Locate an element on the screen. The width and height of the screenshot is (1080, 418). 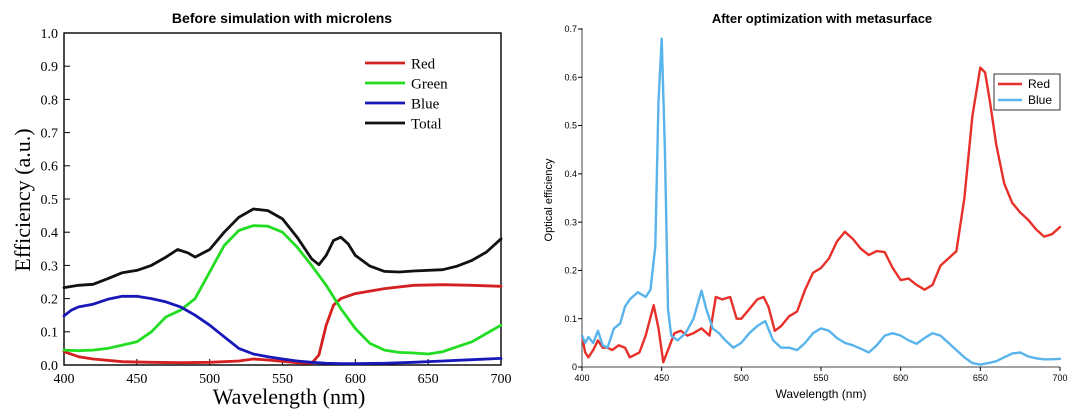
chart-right-title: After optimization with metasurface is located at coordinates (822, 18).